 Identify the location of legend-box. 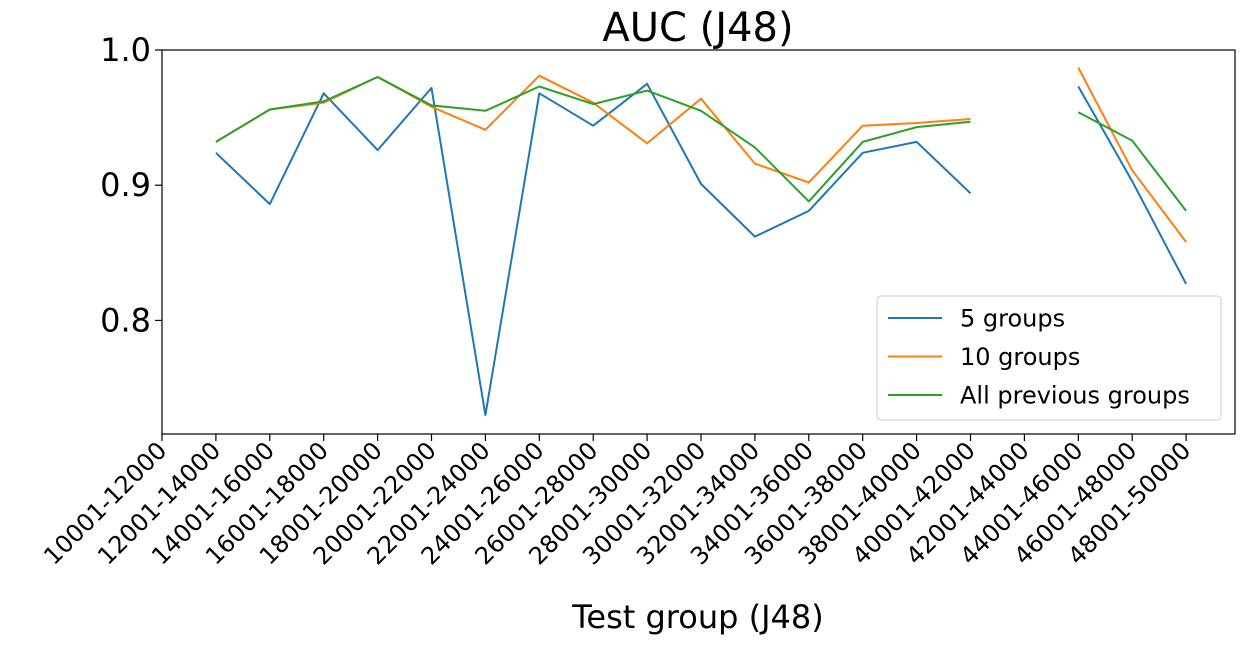
(1049, 358).